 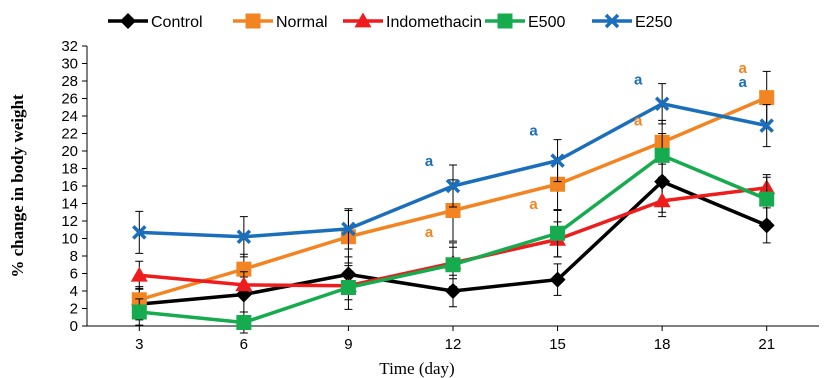 What do you see at coordinates (302, 22) in the screenshot?
I see `legend-label: Normal` at bounding box center [302, 22].